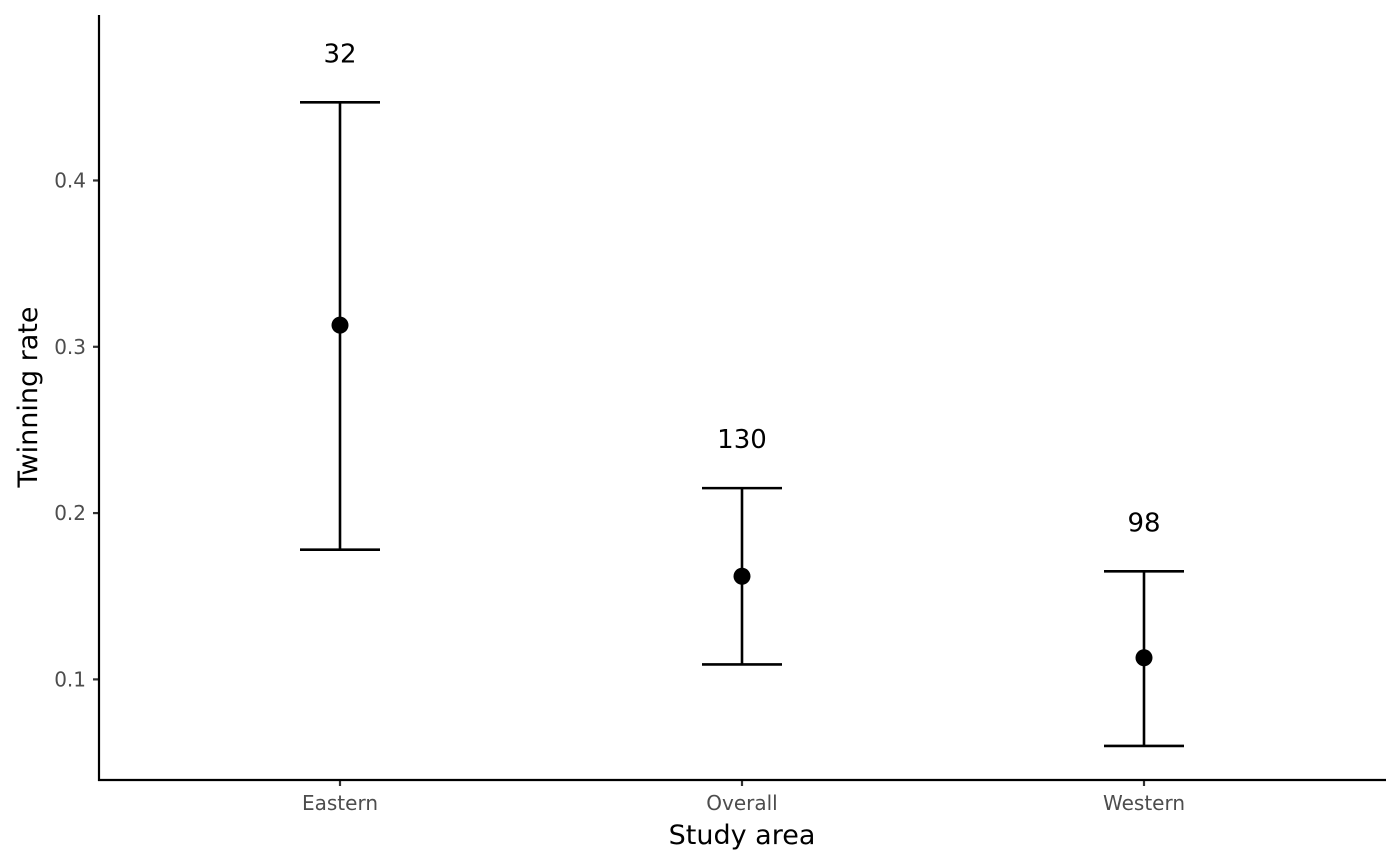  What do you see at coordinates (70, 347) in the screenshot?
I see `y-tick-label: 0.3` at bounding box center [70, 347].